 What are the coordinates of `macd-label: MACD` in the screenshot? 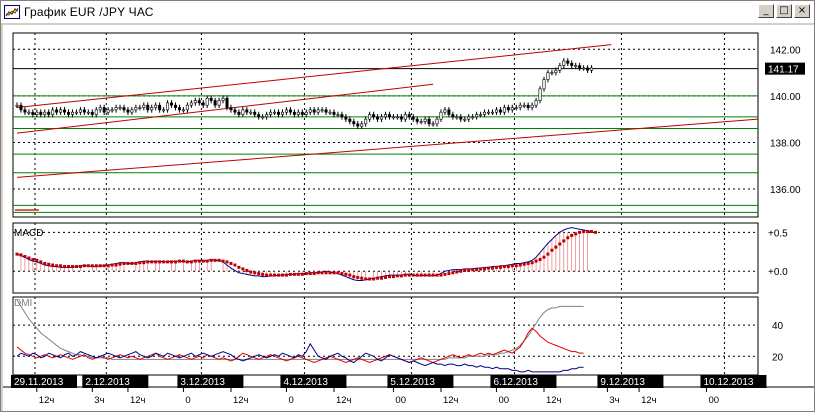 It's located at (28, 233).